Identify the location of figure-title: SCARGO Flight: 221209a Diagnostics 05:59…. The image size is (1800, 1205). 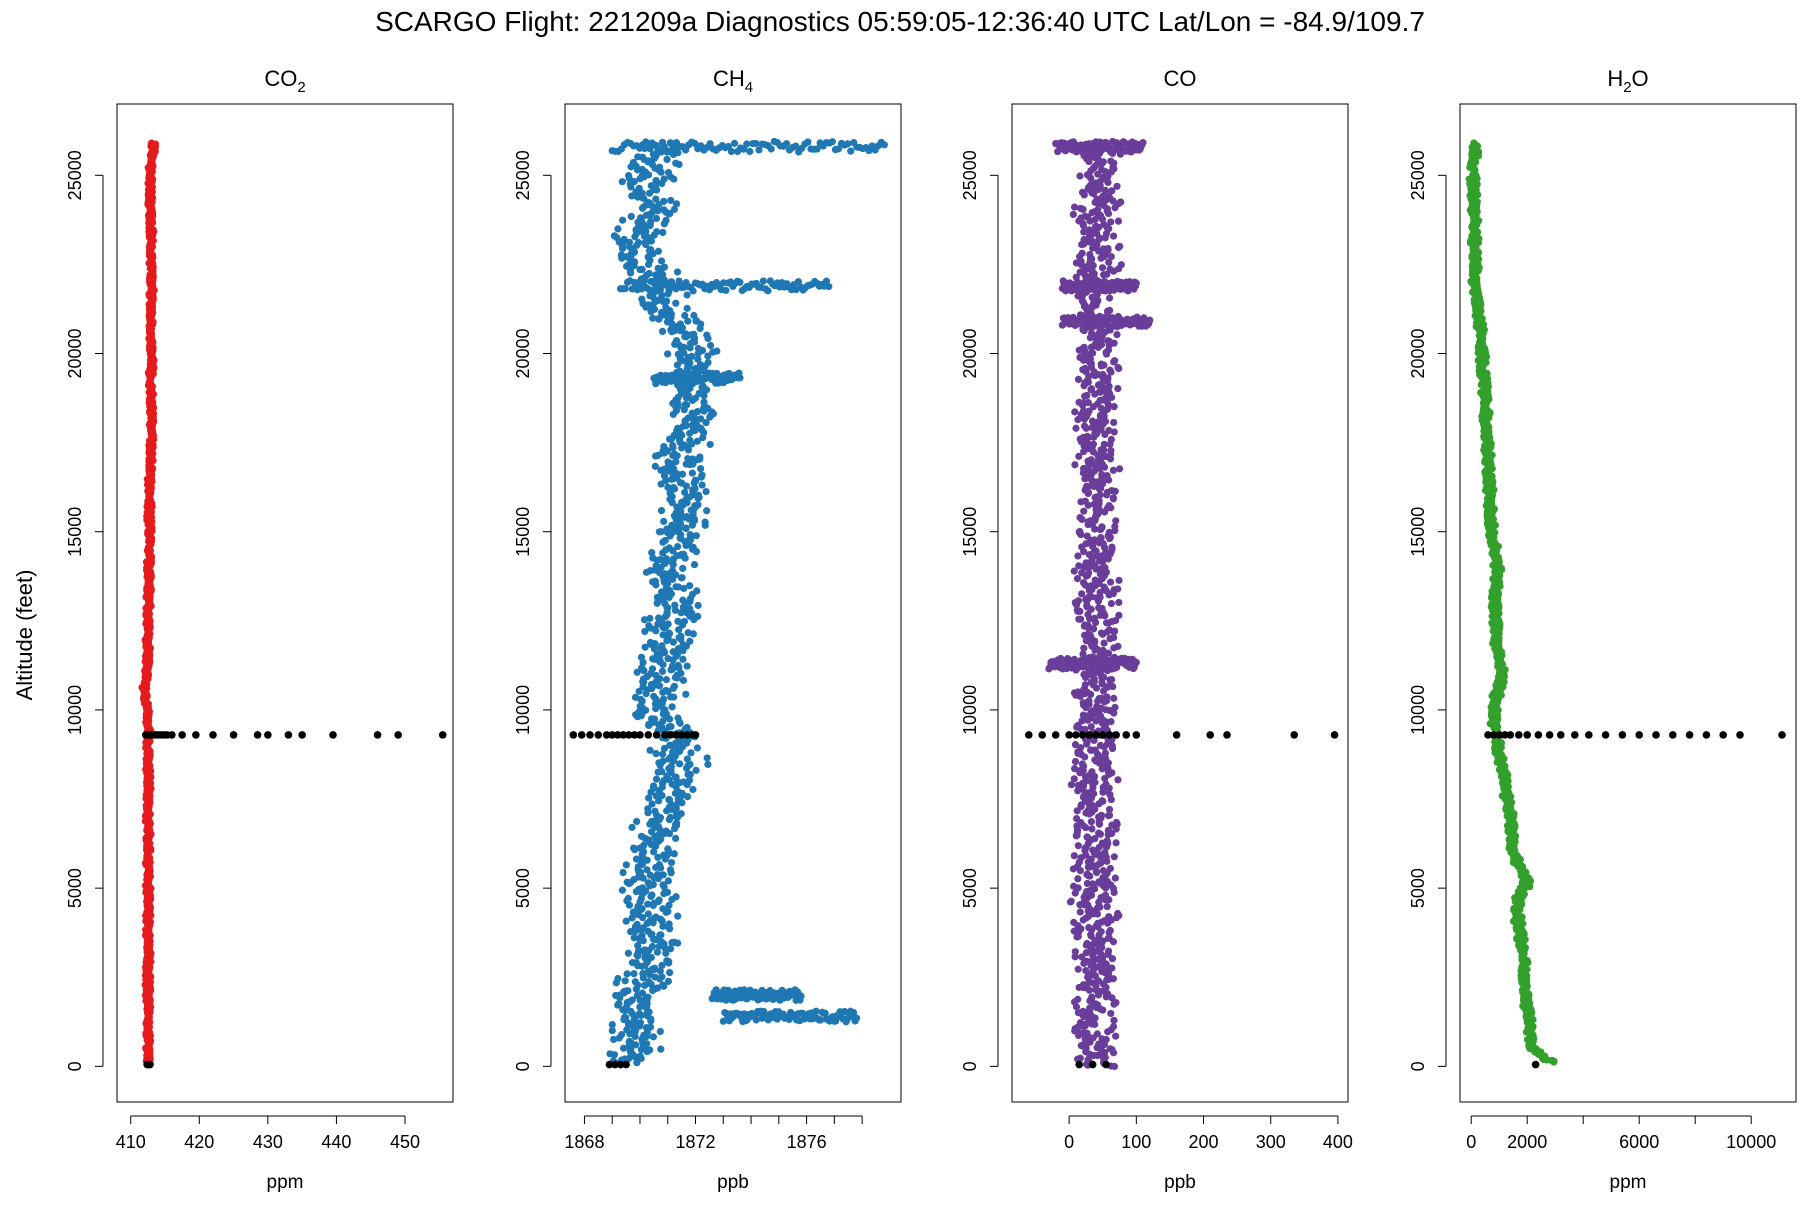
(900, 21).